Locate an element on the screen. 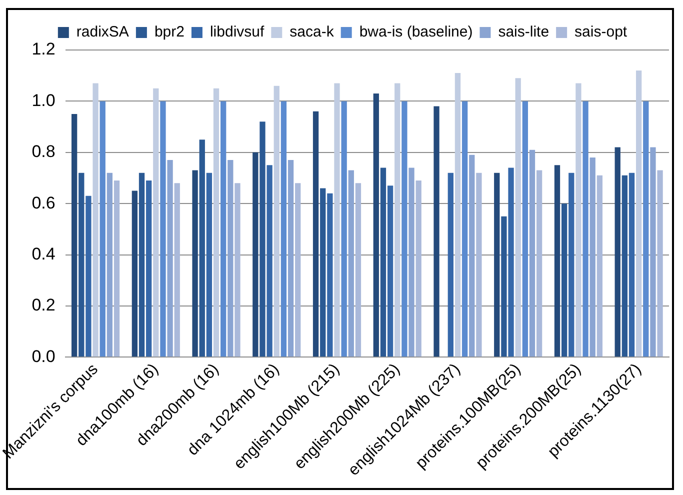 The height and width of the screenshot is (495, 683). y-tick-label: 0.4 is located at coordinates (44, 254).